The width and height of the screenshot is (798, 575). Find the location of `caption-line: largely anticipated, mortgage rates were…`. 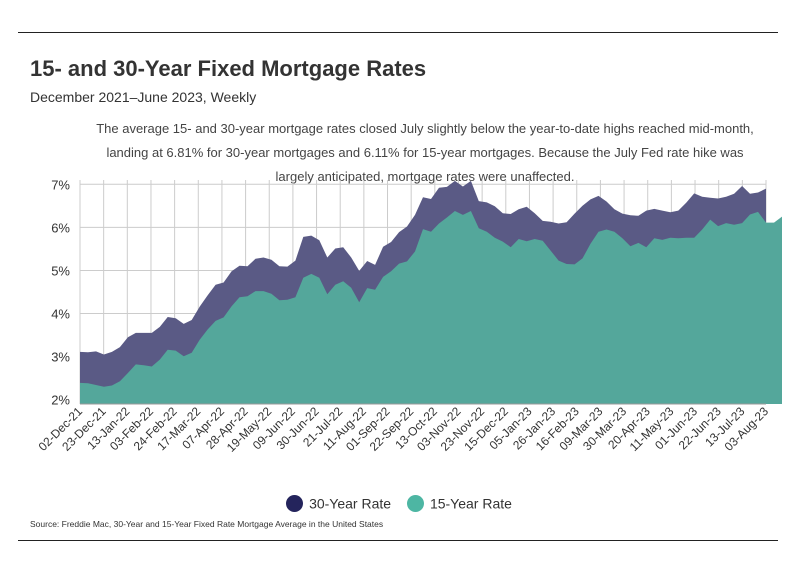

caption-line: largely anticipated, mortgage rates were… is located at coordinates (425, 176).